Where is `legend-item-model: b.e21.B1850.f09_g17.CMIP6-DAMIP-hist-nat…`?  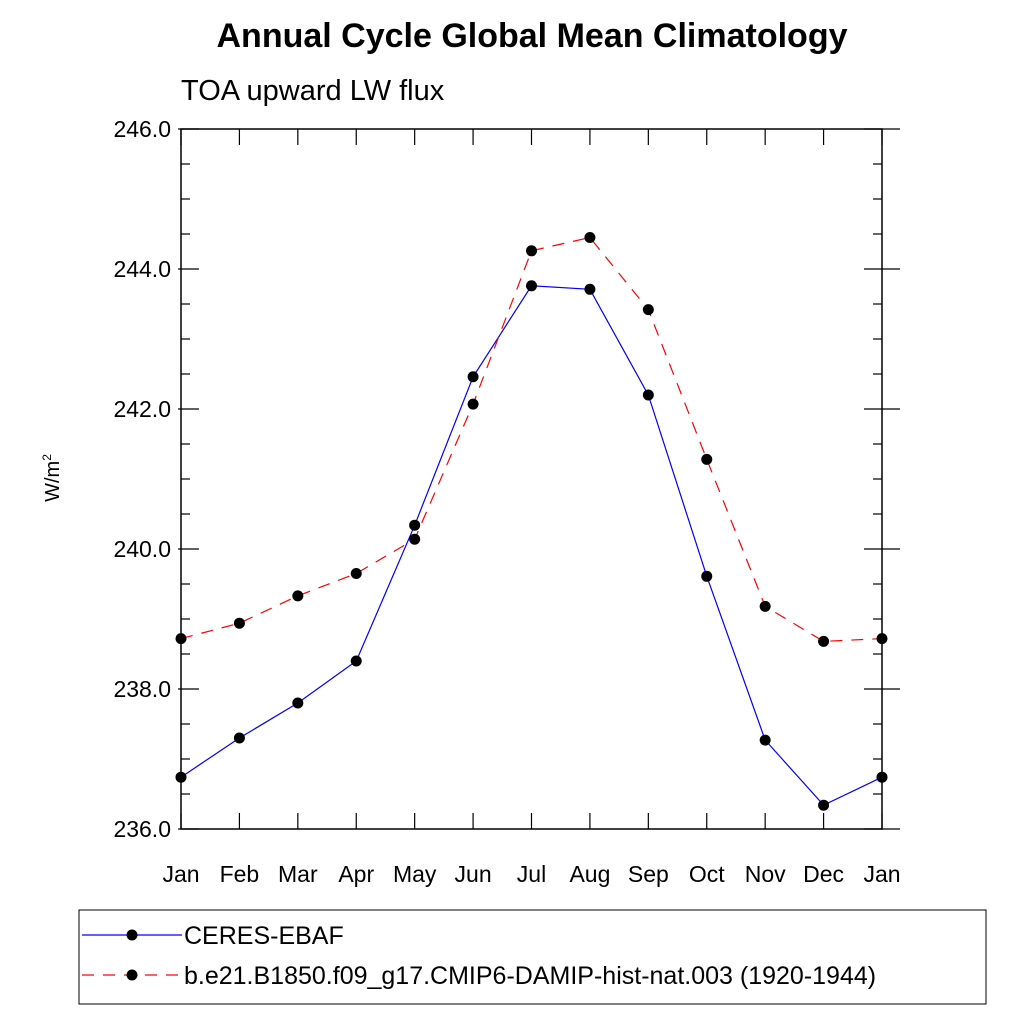
legend-item-model: b.e21.B1850.f09_g17.CMIP6-DAMIP-hist-nat… is located at coordinates (479, 976).